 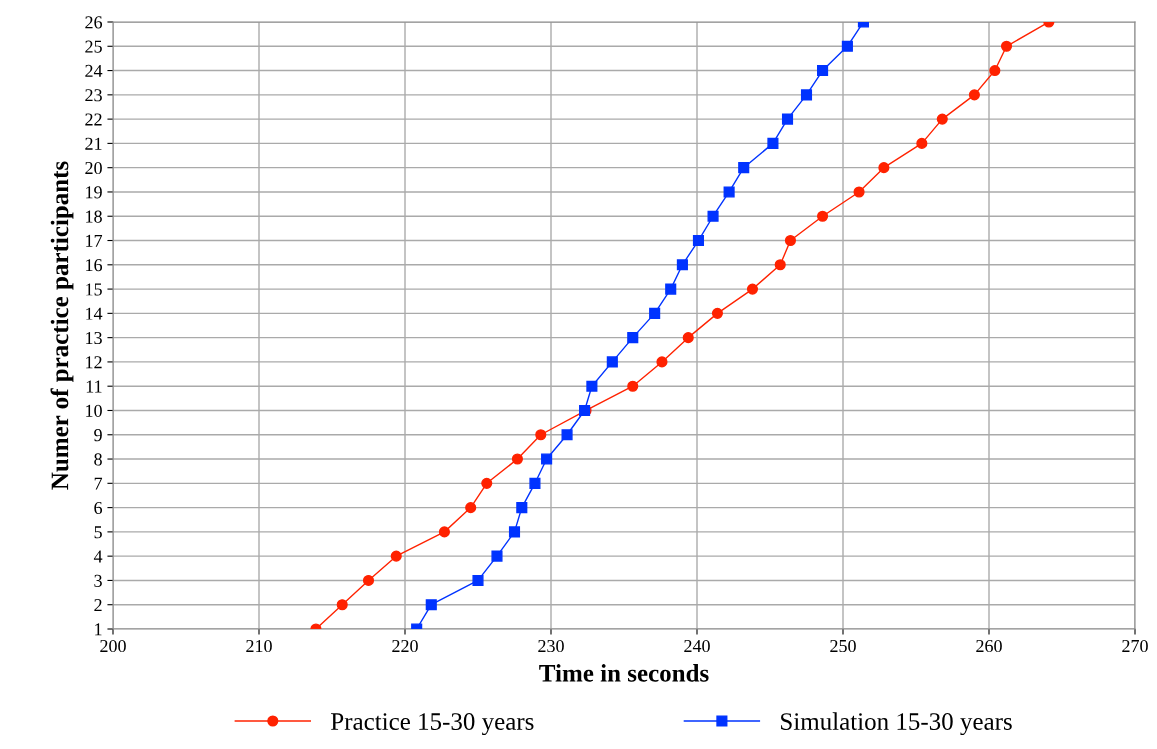 I want to click on y-tick-label: 13, so click(x=94, y=338).